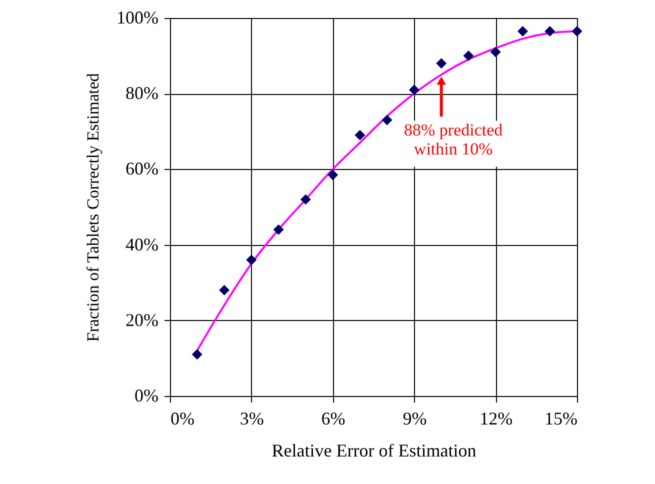 This screenshot has width=655, height=484. Describe the element at coordinates (561, 418) in the screenshot. I see `x-tick-label: 15%` at that location.